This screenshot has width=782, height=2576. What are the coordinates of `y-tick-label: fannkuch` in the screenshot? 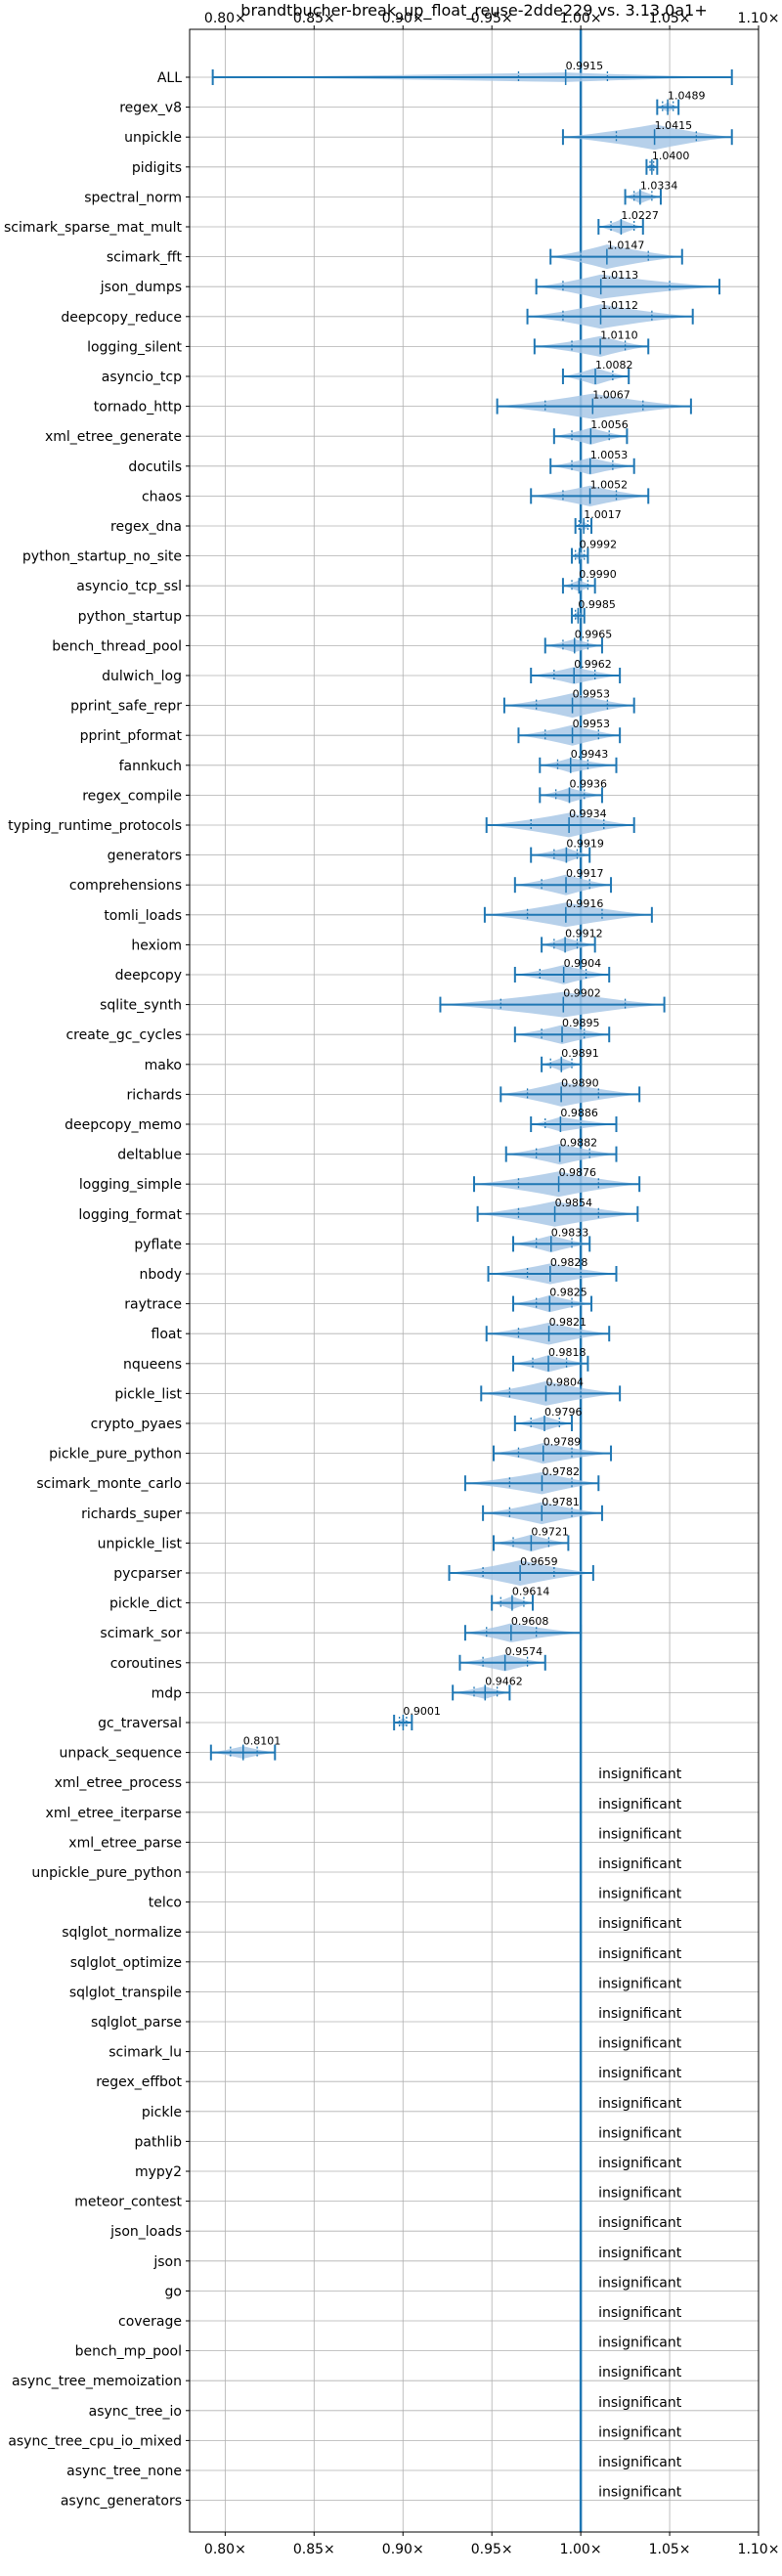 It's located at (150, 766).